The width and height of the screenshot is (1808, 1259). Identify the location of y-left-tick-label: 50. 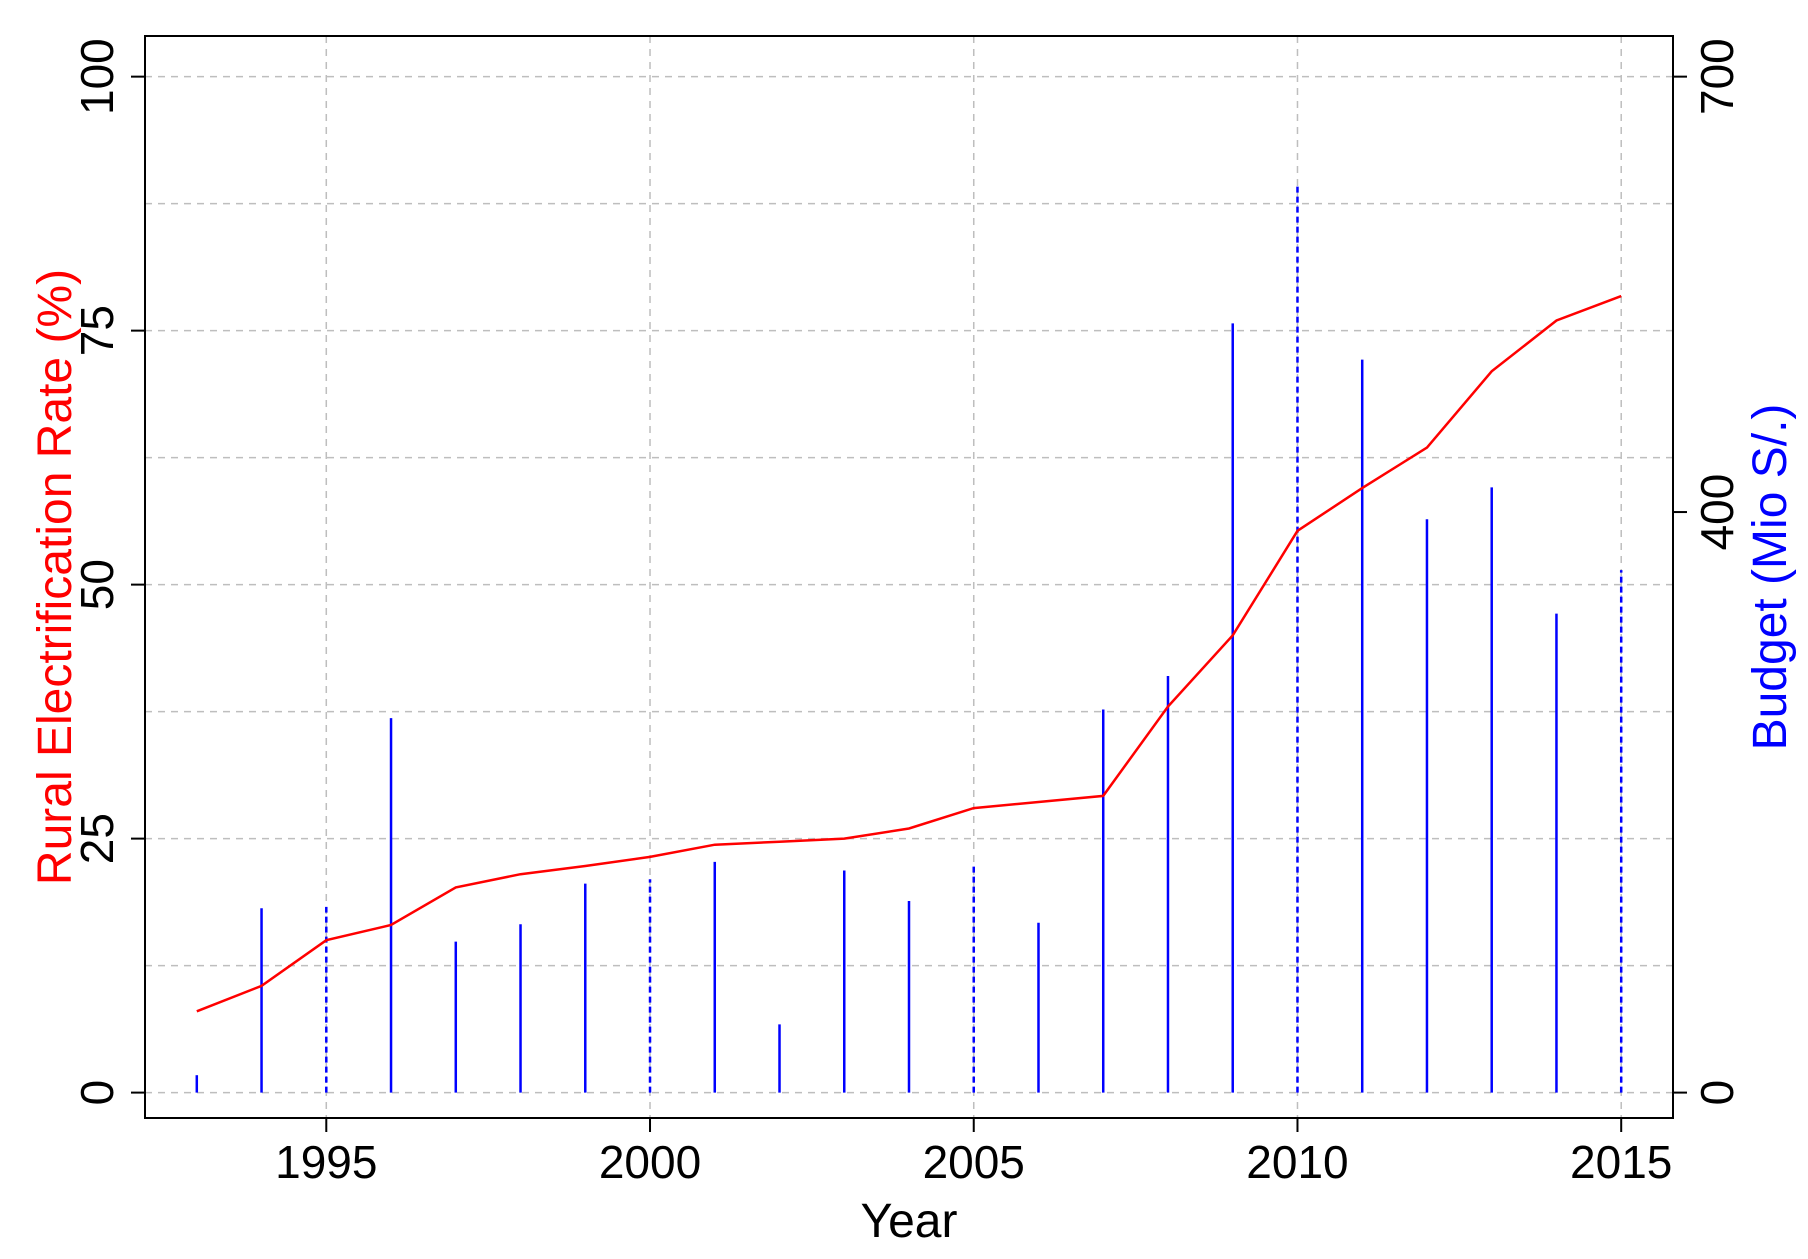
(97, 584).